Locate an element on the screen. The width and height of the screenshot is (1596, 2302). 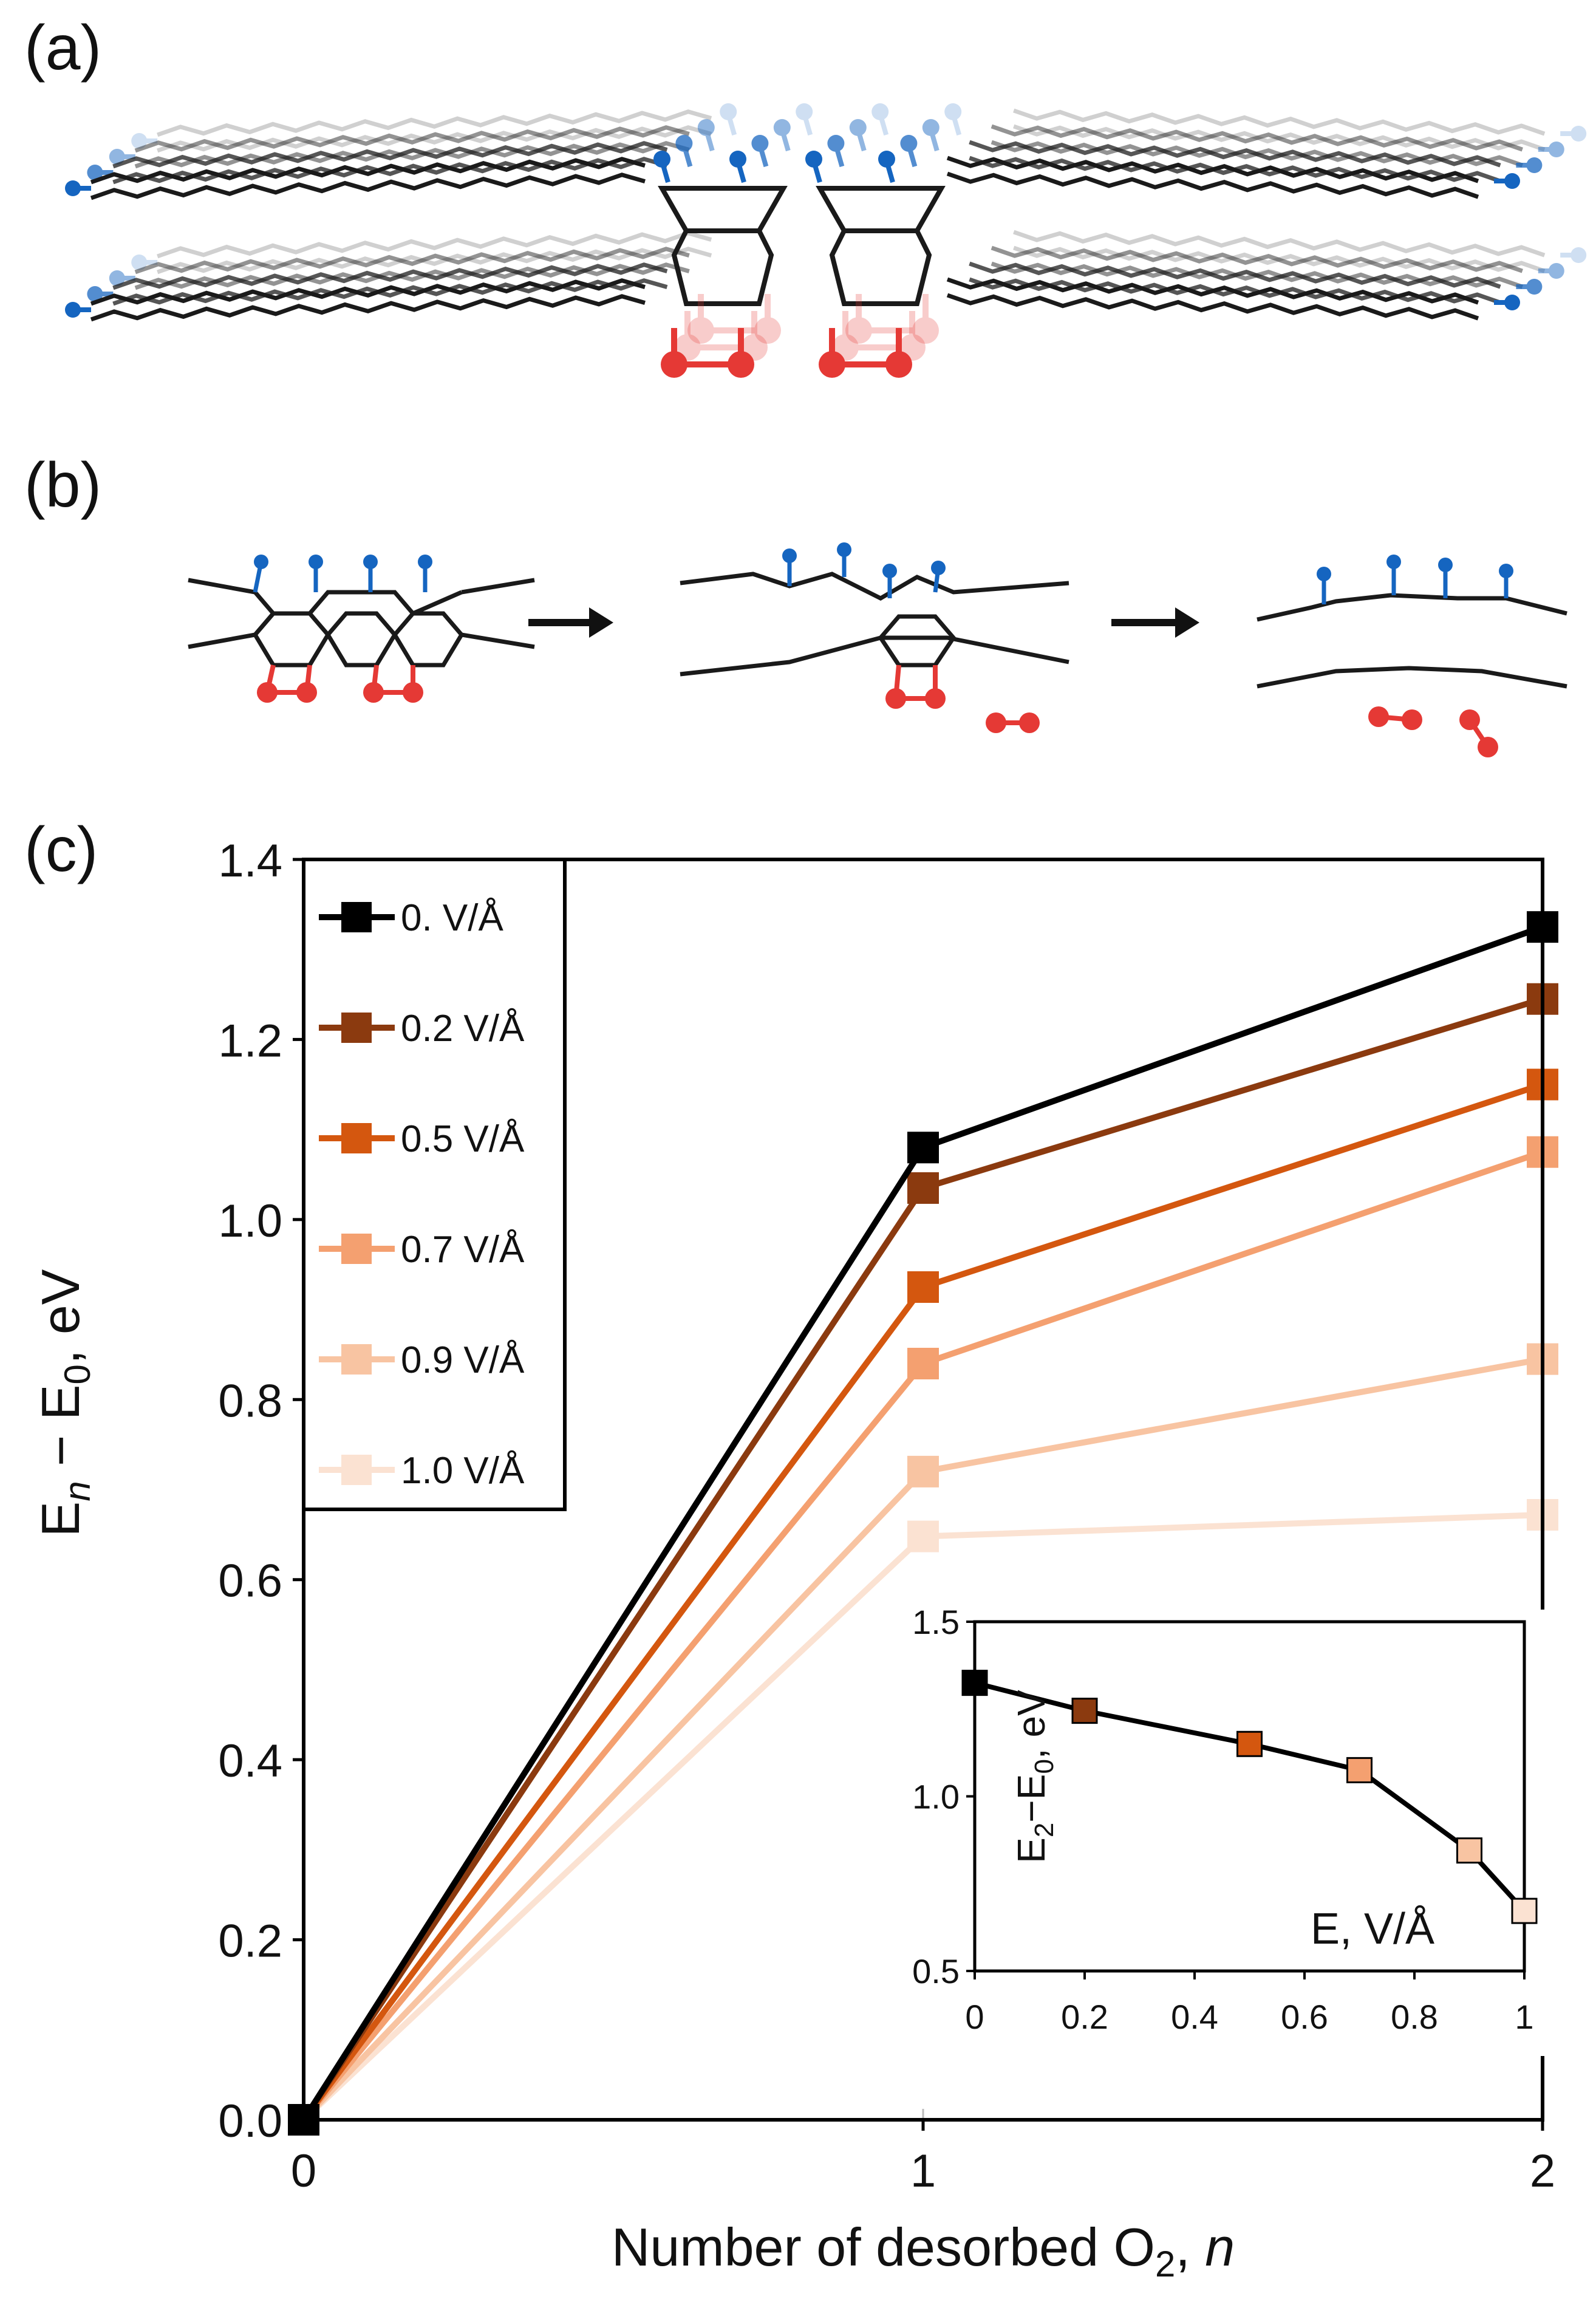
arrow-head is located at coordinates (1187, 622).